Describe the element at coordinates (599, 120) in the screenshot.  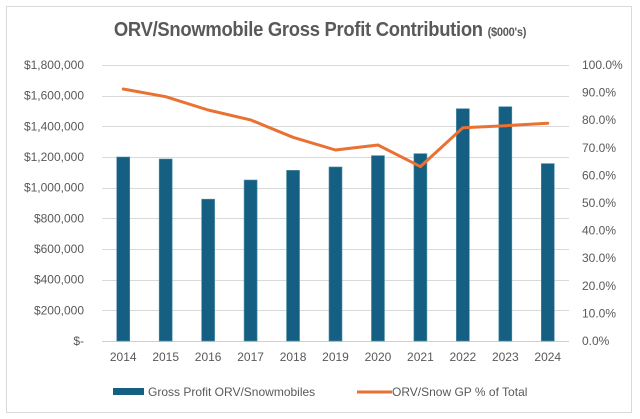
I see `y2-tick-label: 80.0%` at that location.